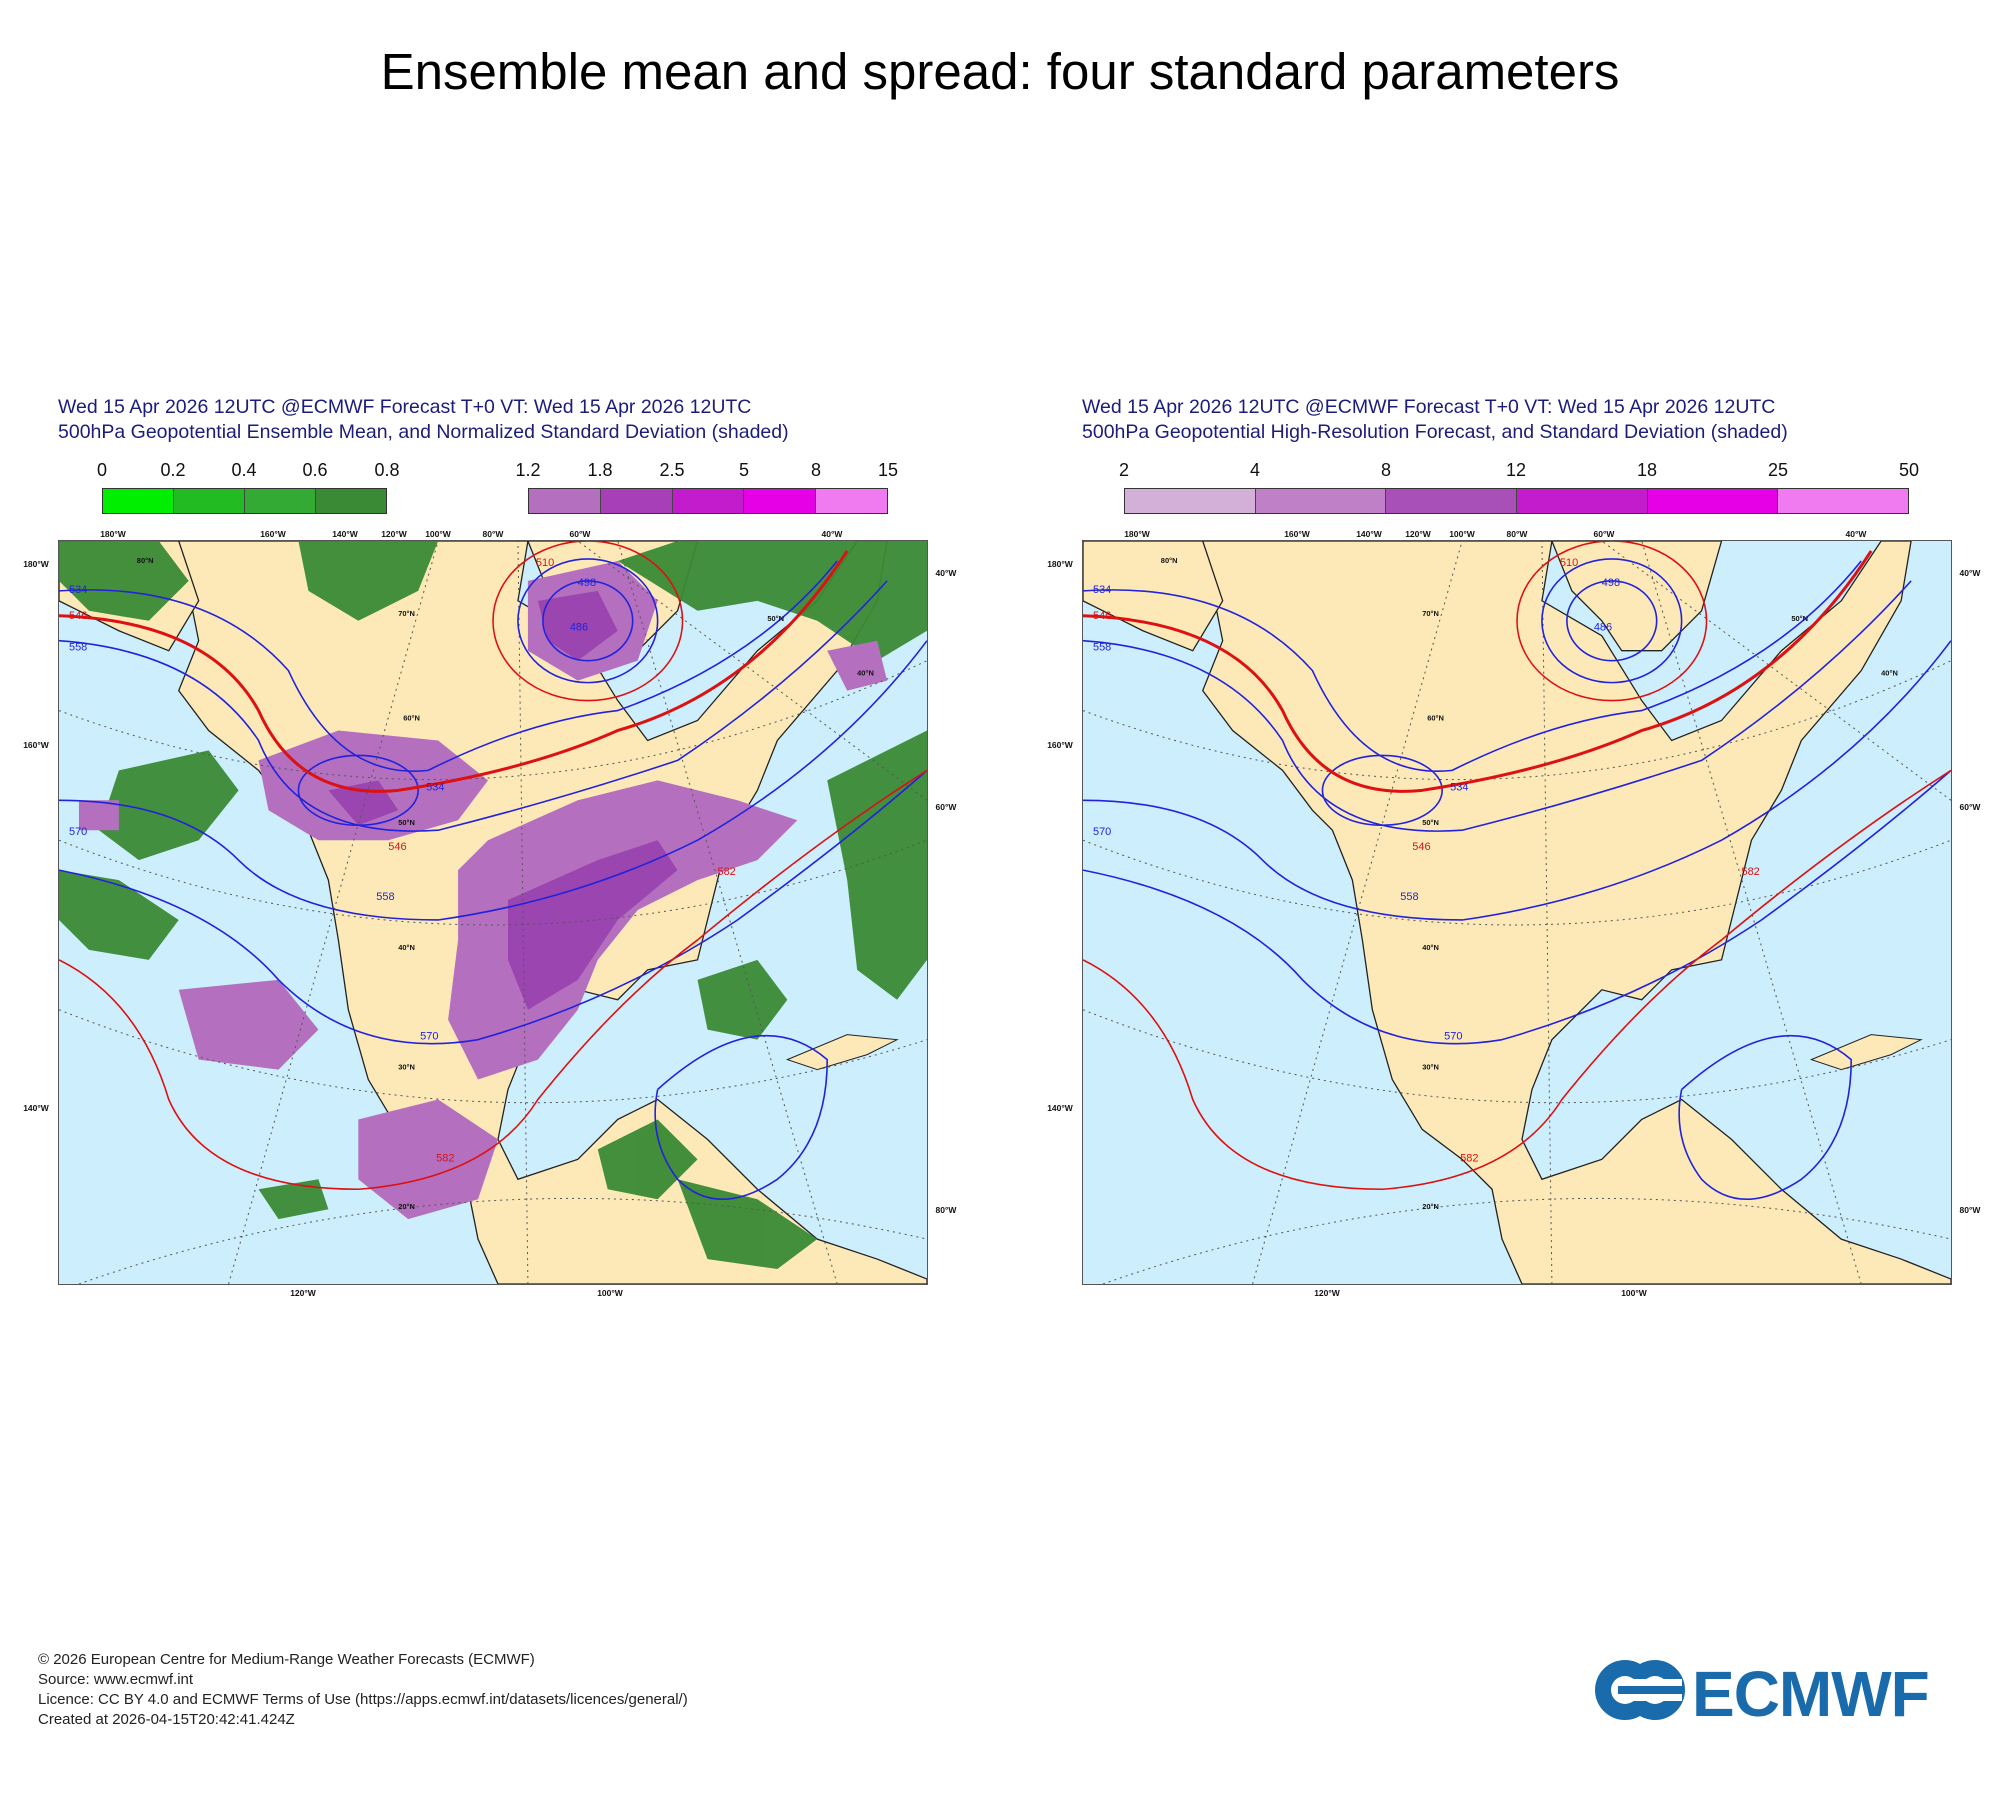 This screenshot has height=1800, width=2000. What do you see at coordinates (744, 470) in the screenshot?
I see `legend-tick: 5` at bounding box center [744, 470].